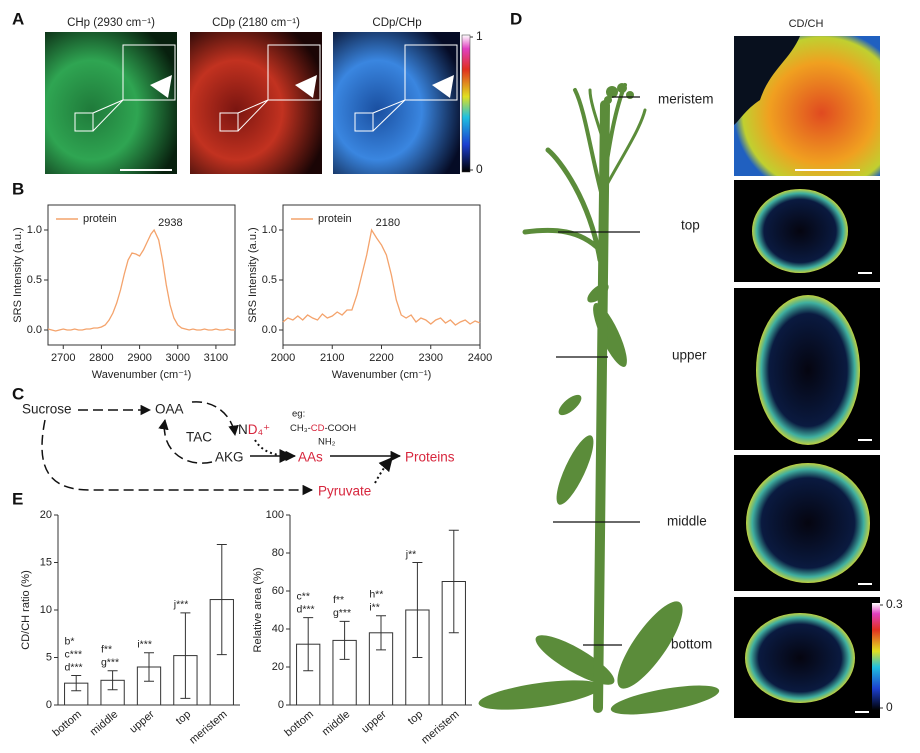 The width and height of the screenshot is (920, 753). I want to click on x-tick-label: 2700, so click(63, 358).